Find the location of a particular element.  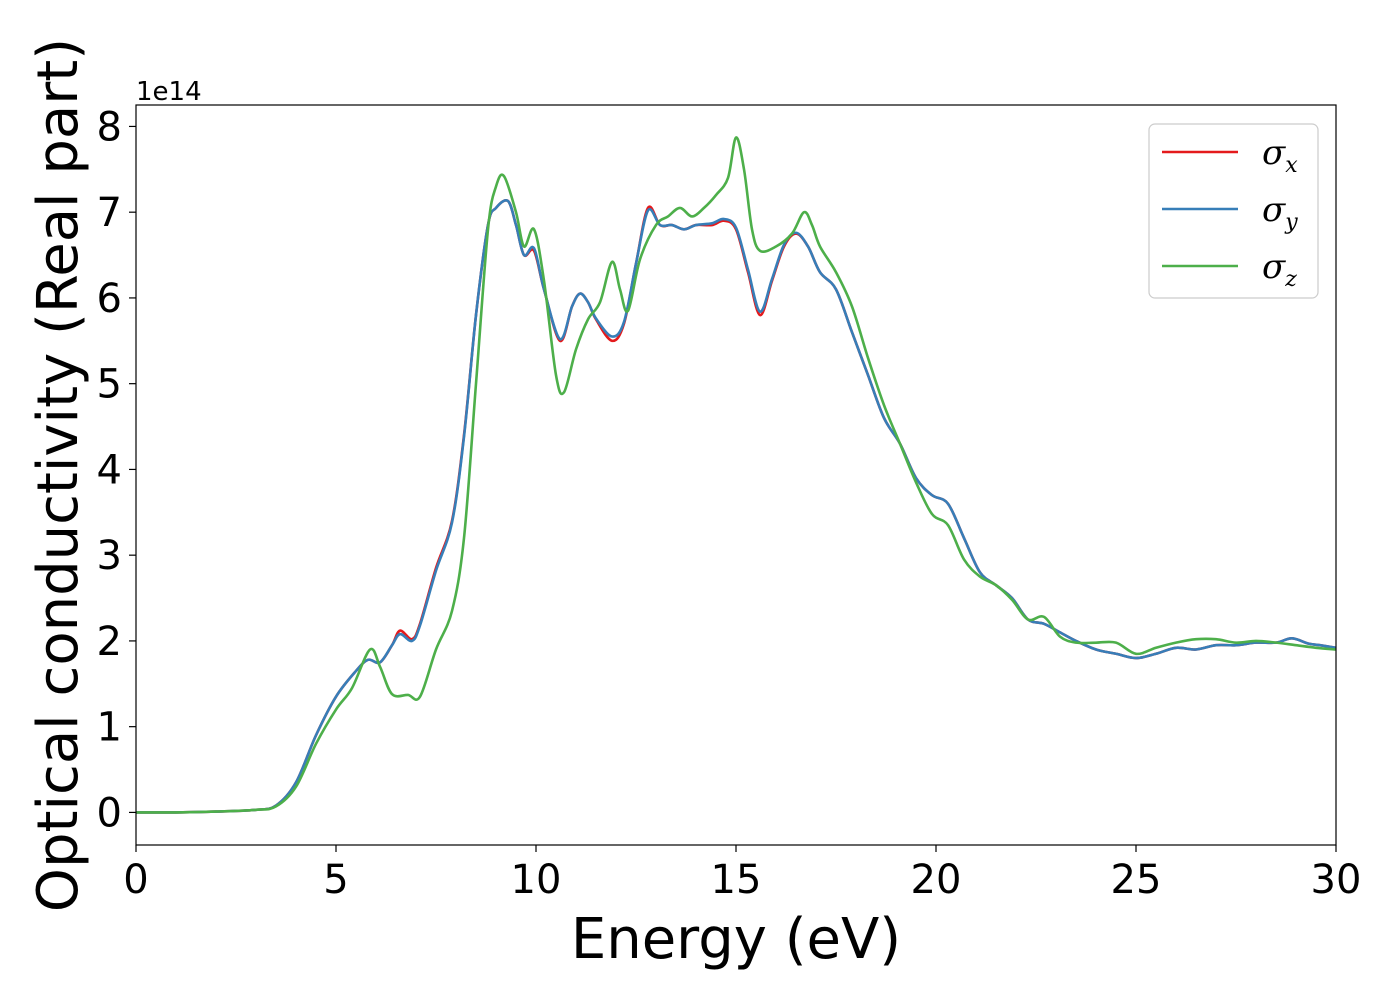

x-tick-label: 25 is located at coordinates (1136, 880).